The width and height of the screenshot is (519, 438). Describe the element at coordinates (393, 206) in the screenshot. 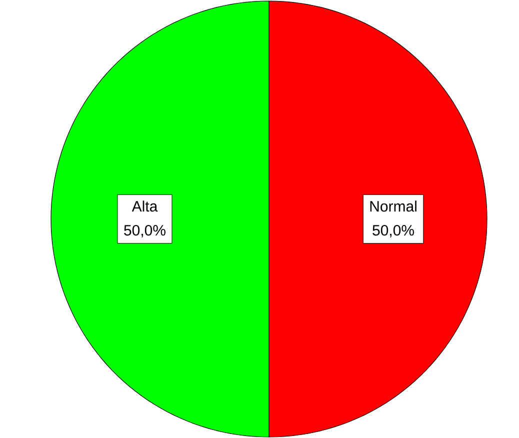

I see `slice-label: Normal` at that location.